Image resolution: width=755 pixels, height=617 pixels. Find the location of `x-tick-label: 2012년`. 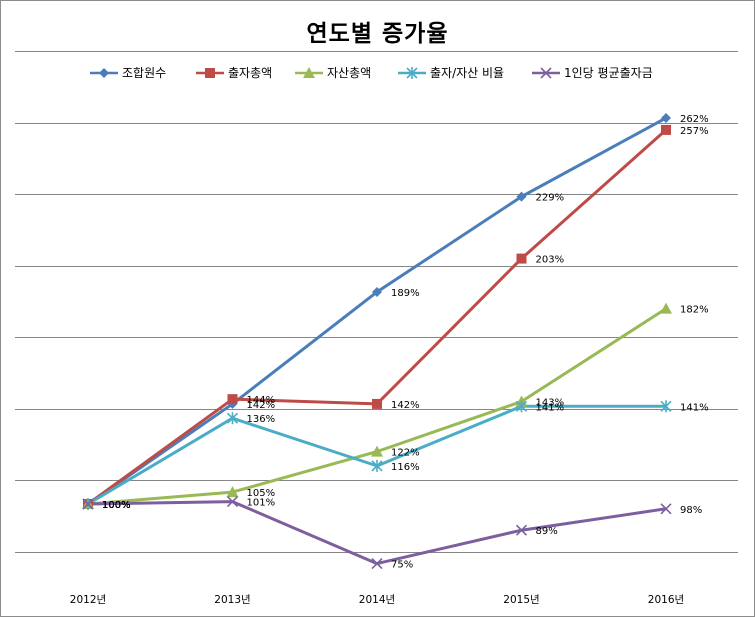

x-tick-label: 2012년 is located at coordinates (88, 600).